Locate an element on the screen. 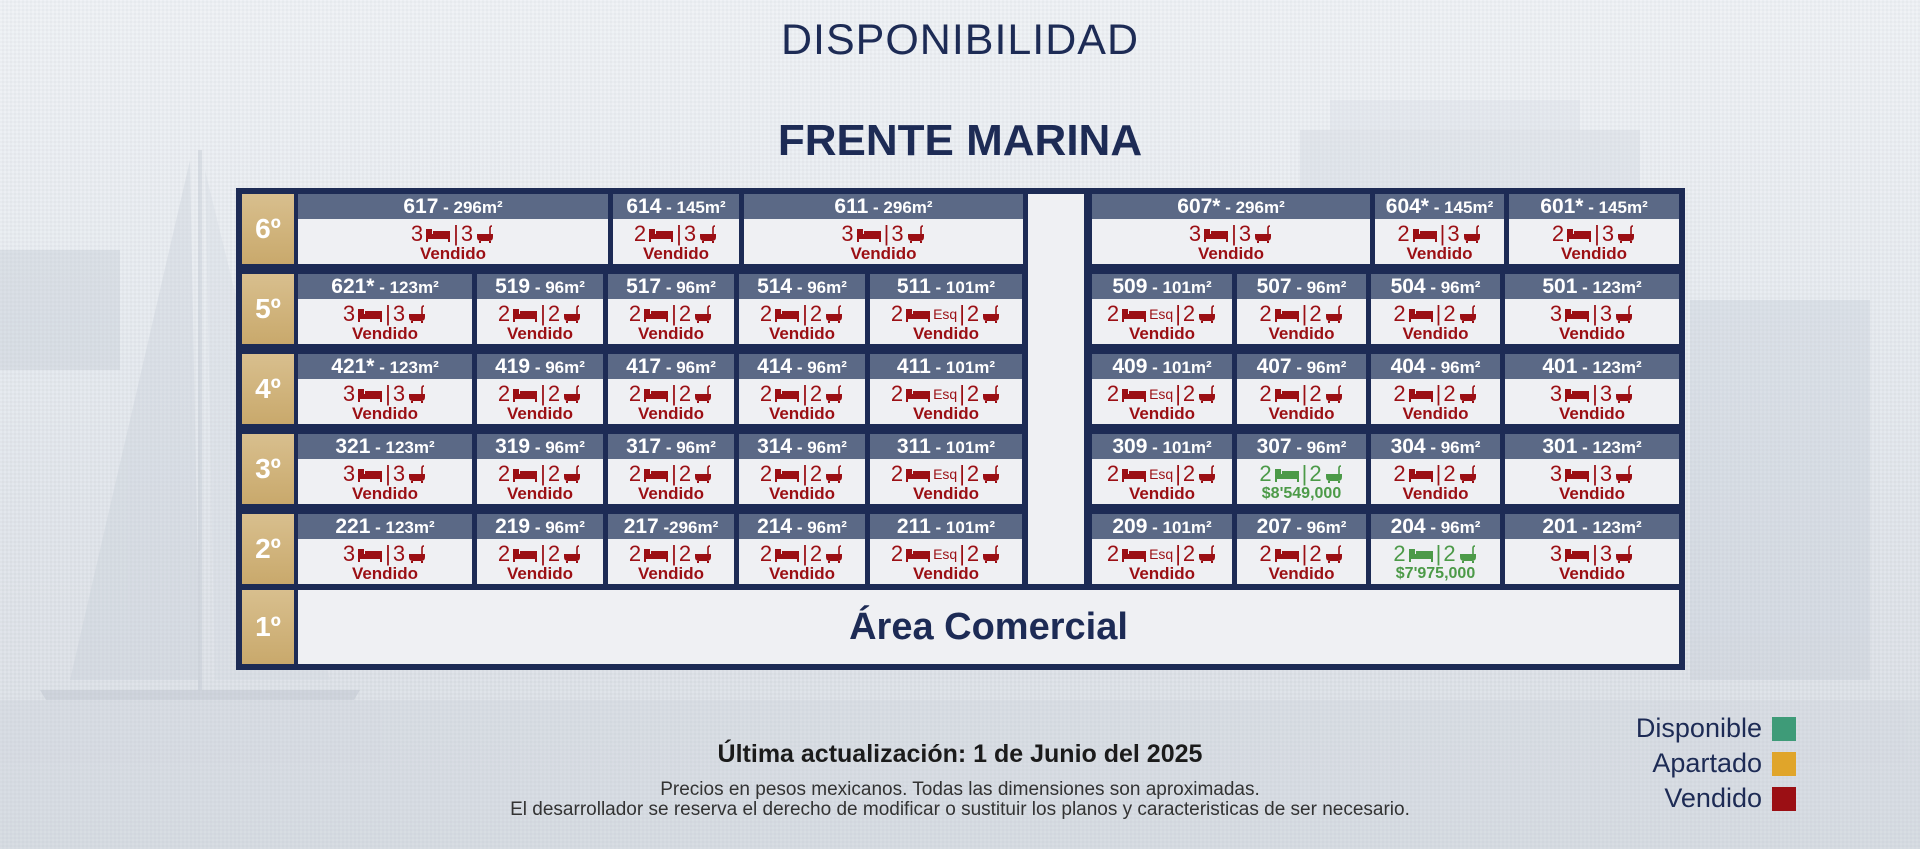 This screenshot has width=1920, height=849. unit-card: 607* - 296m² 3 | 3 Vendido is located at coordinates (1231, 229).